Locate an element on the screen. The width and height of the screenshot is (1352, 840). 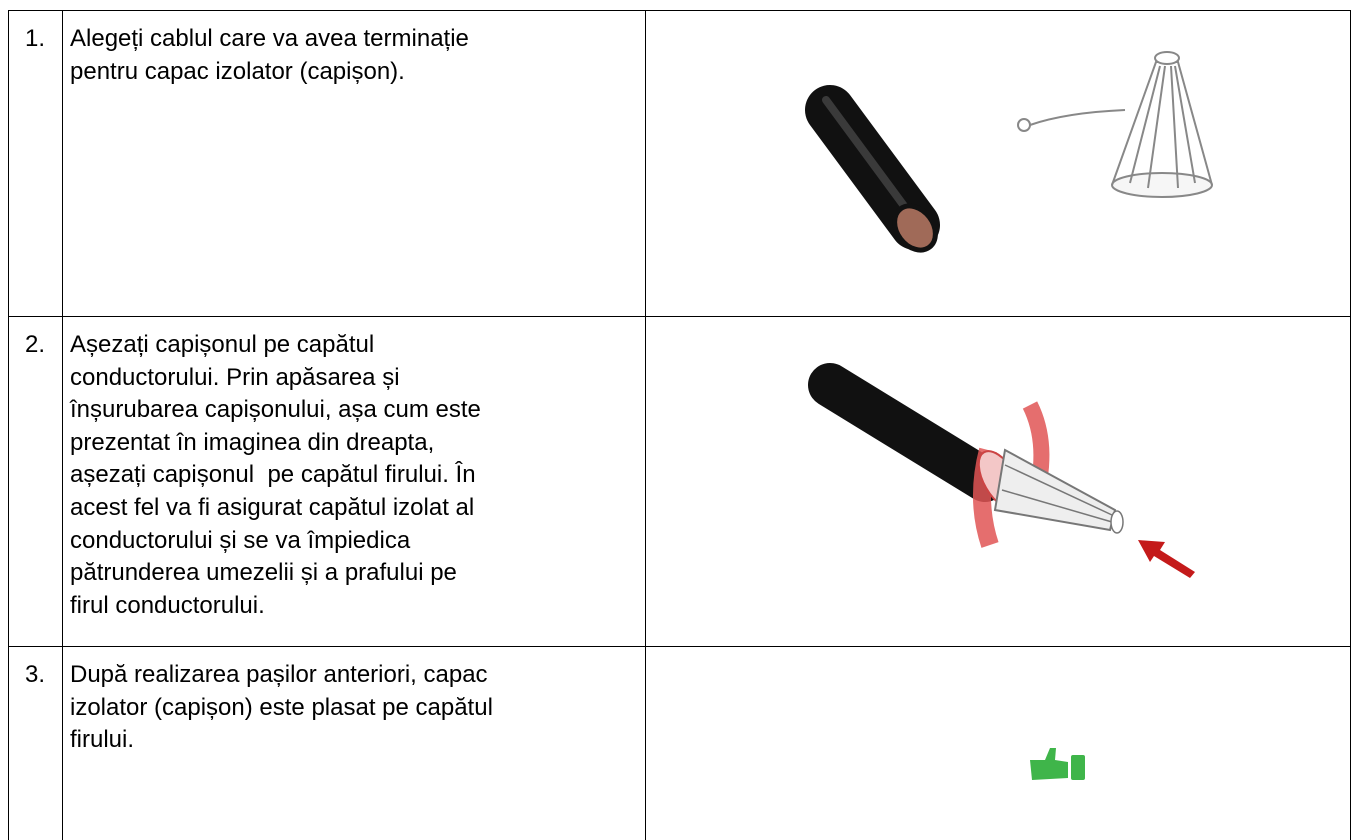
step-text: pătrunderea umezelii și a prafului pe is located at coordinates (263, 573).